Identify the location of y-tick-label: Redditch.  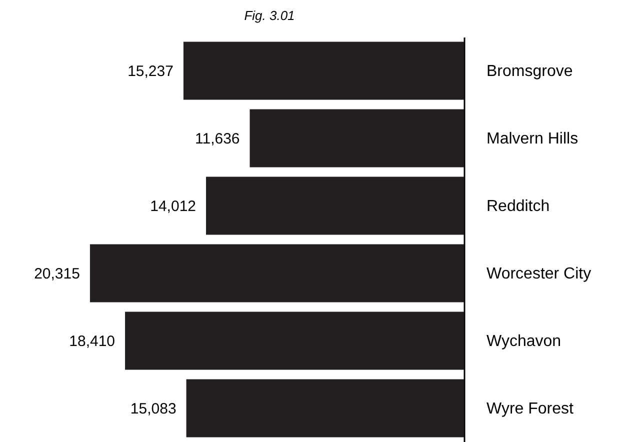
(518, 206).